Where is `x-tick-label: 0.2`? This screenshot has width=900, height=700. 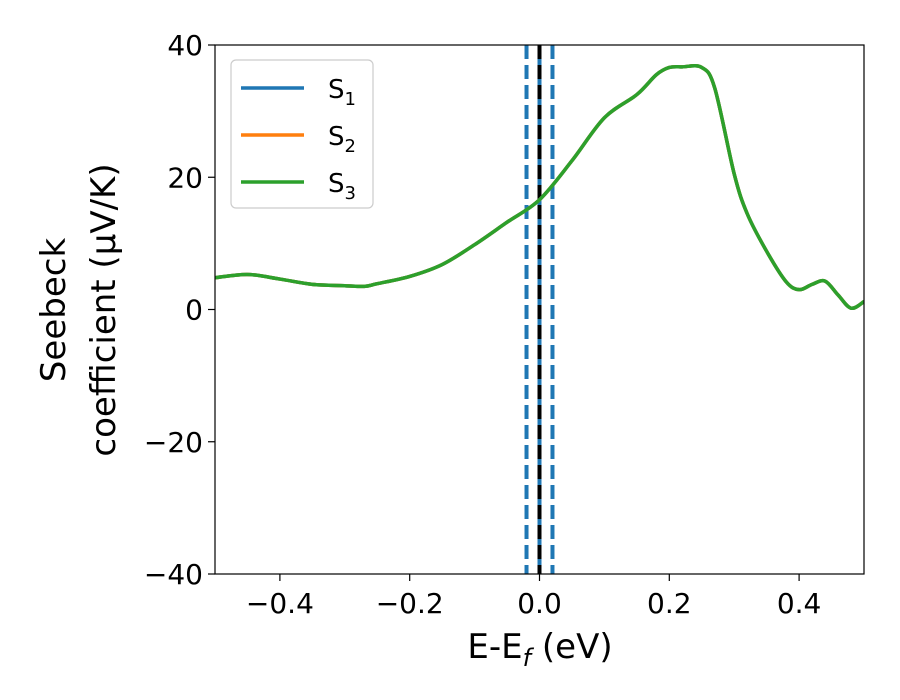
x-tick-label: 0.2 is located at coordinates (669, 603).